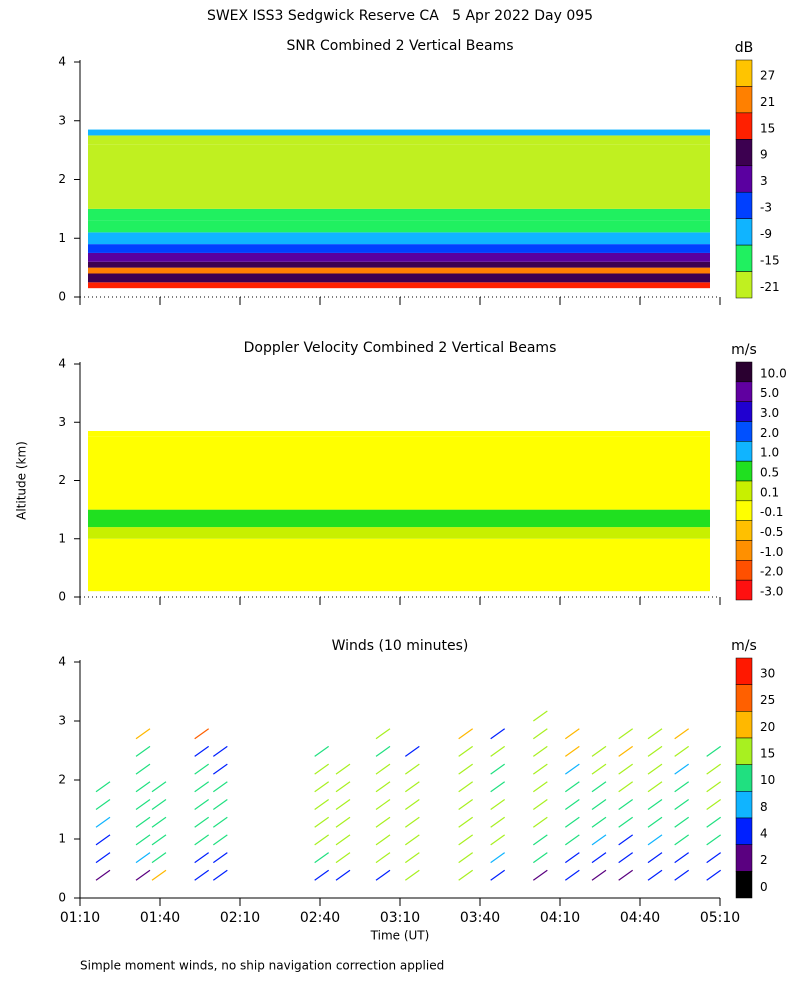 Image resolution: width=800 pixels, height=1004 pixels. I want to click on colorbar-label: 20, so click(767, 727).